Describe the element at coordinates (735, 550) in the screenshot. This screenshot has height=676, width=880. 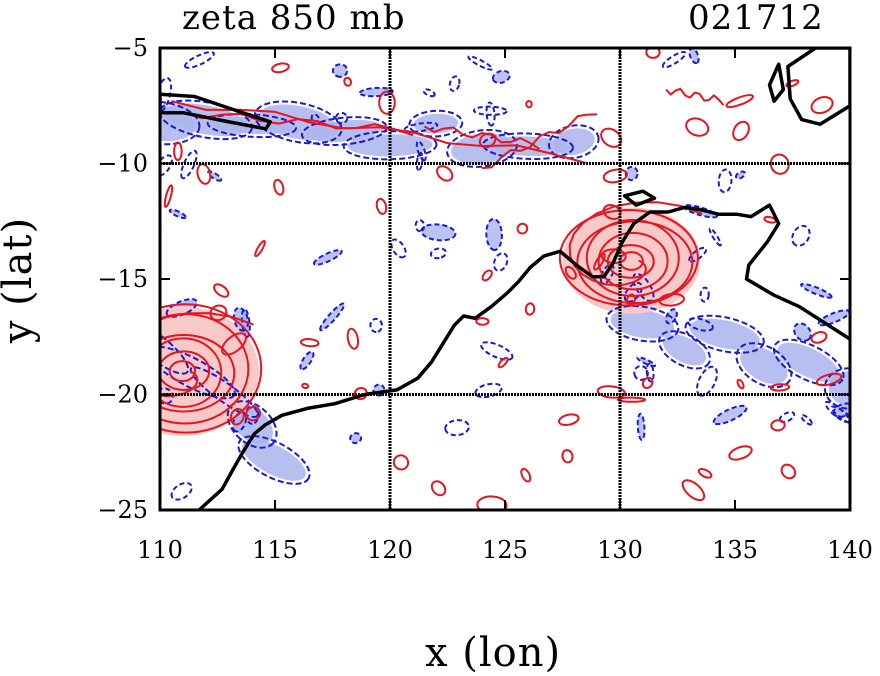
I see `x-tick-label: 135` at that location.